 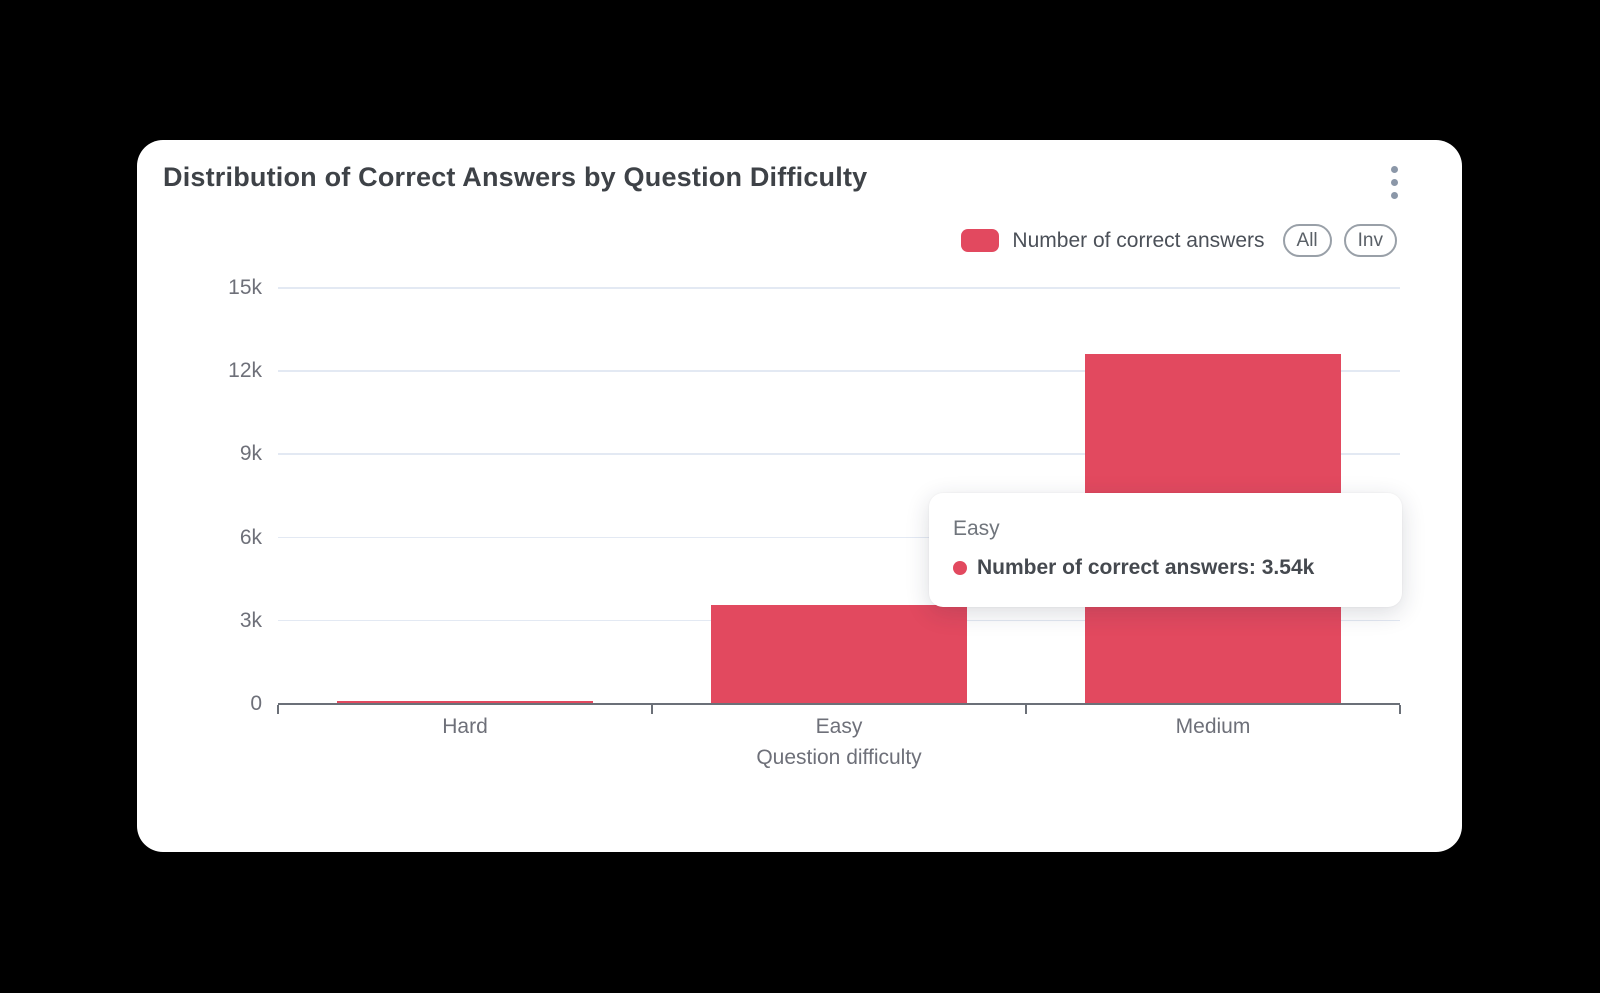 What do you see at coordinates (980, 240) in the screenshot?
I see `legend-swatch-icon` at bounding box center [980, 240].